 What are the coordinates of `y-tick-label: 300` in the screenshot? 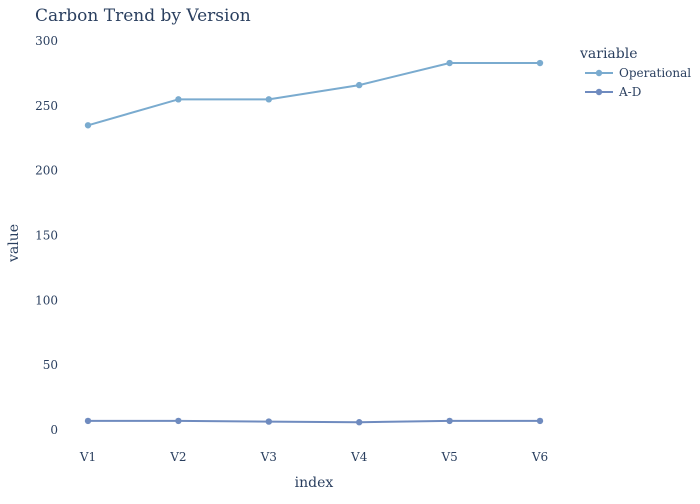 It's located at (46, 41).